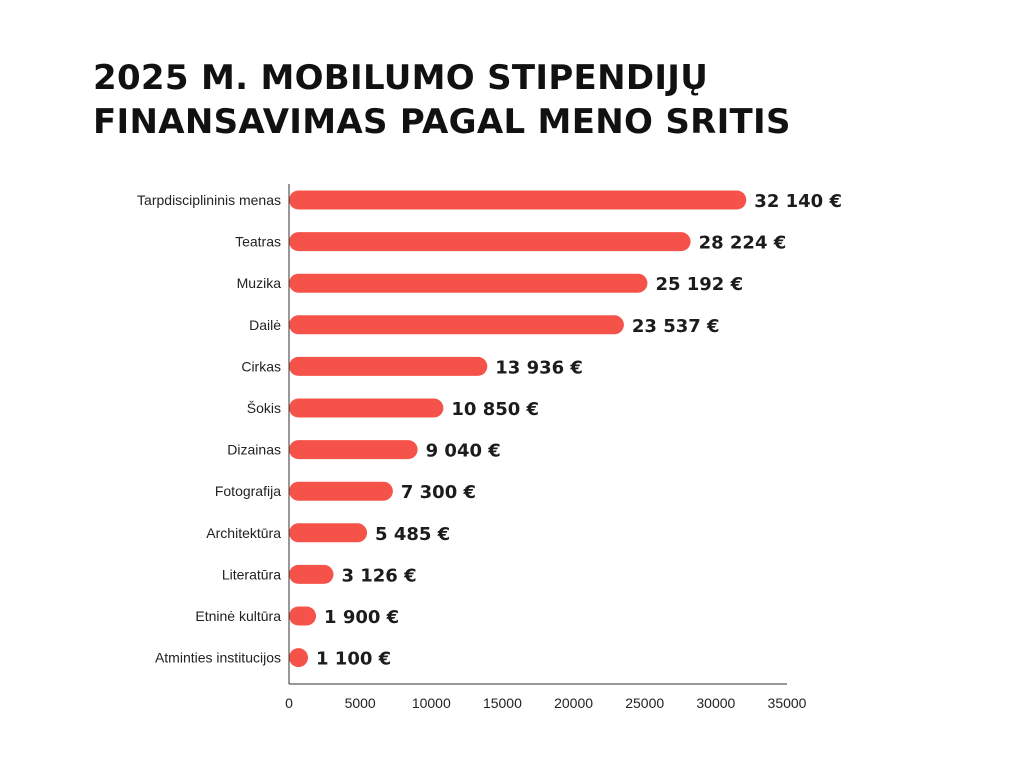  Describe the element at coordinates (218, 658) in the screenshot. I see `category-label: Atminties institucijos` at that location.